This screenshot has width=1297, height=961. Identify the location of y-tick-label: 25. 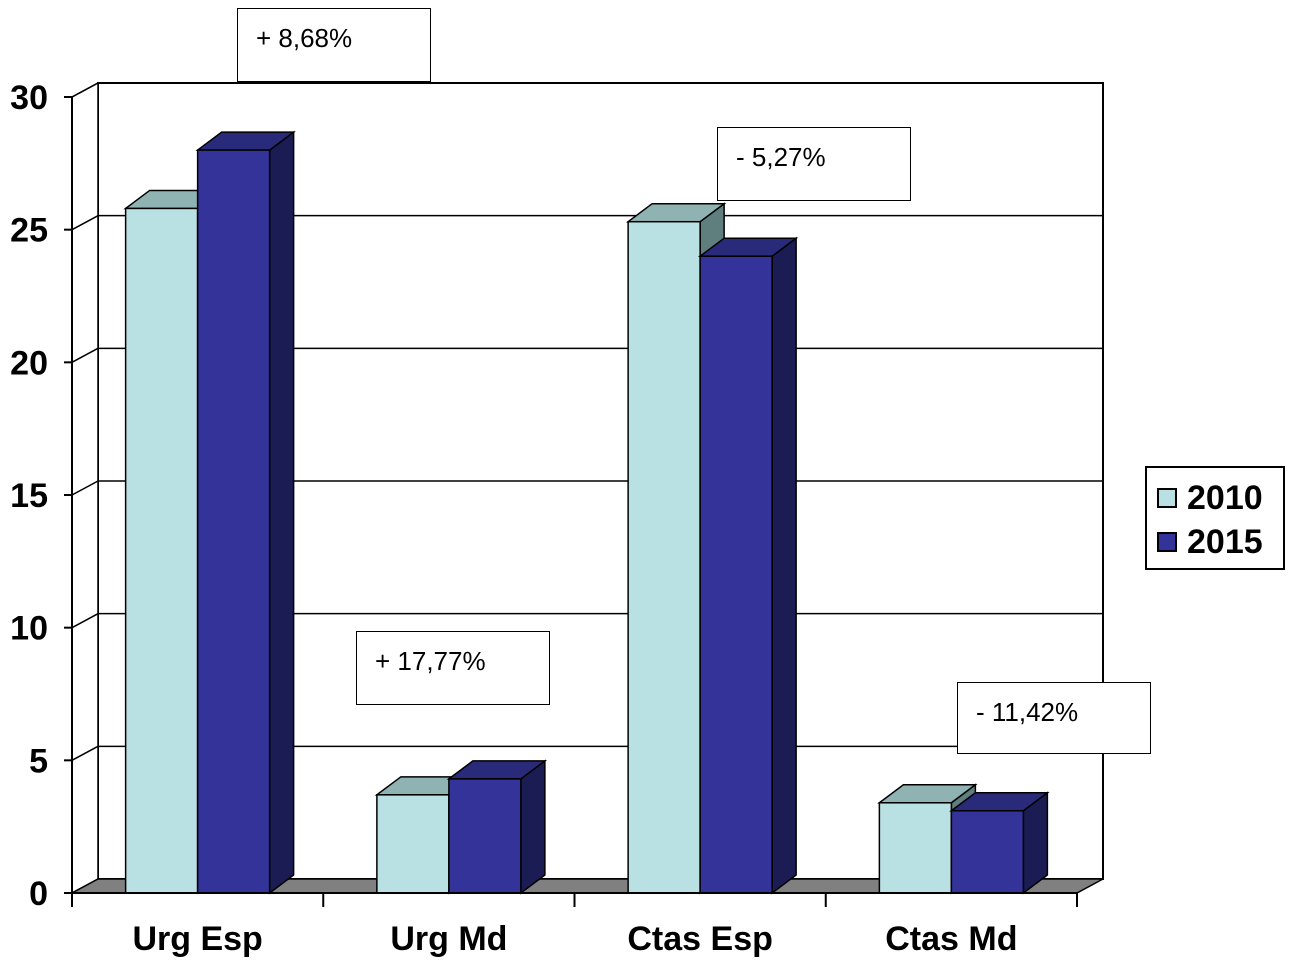
(29, 231).